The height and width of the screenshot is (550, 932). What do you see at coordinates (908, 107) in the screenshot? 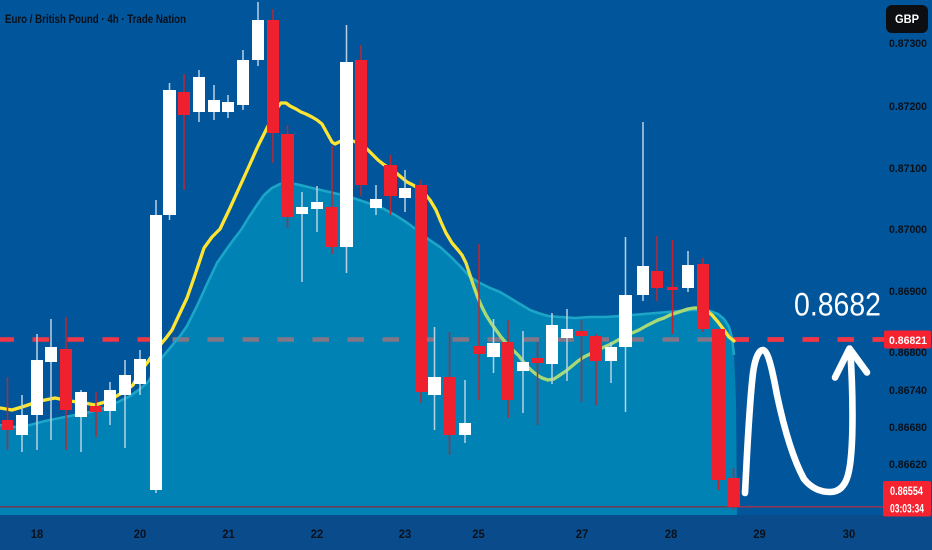
I see `svg-text: 0.87200` at bounding box center [908, 107].